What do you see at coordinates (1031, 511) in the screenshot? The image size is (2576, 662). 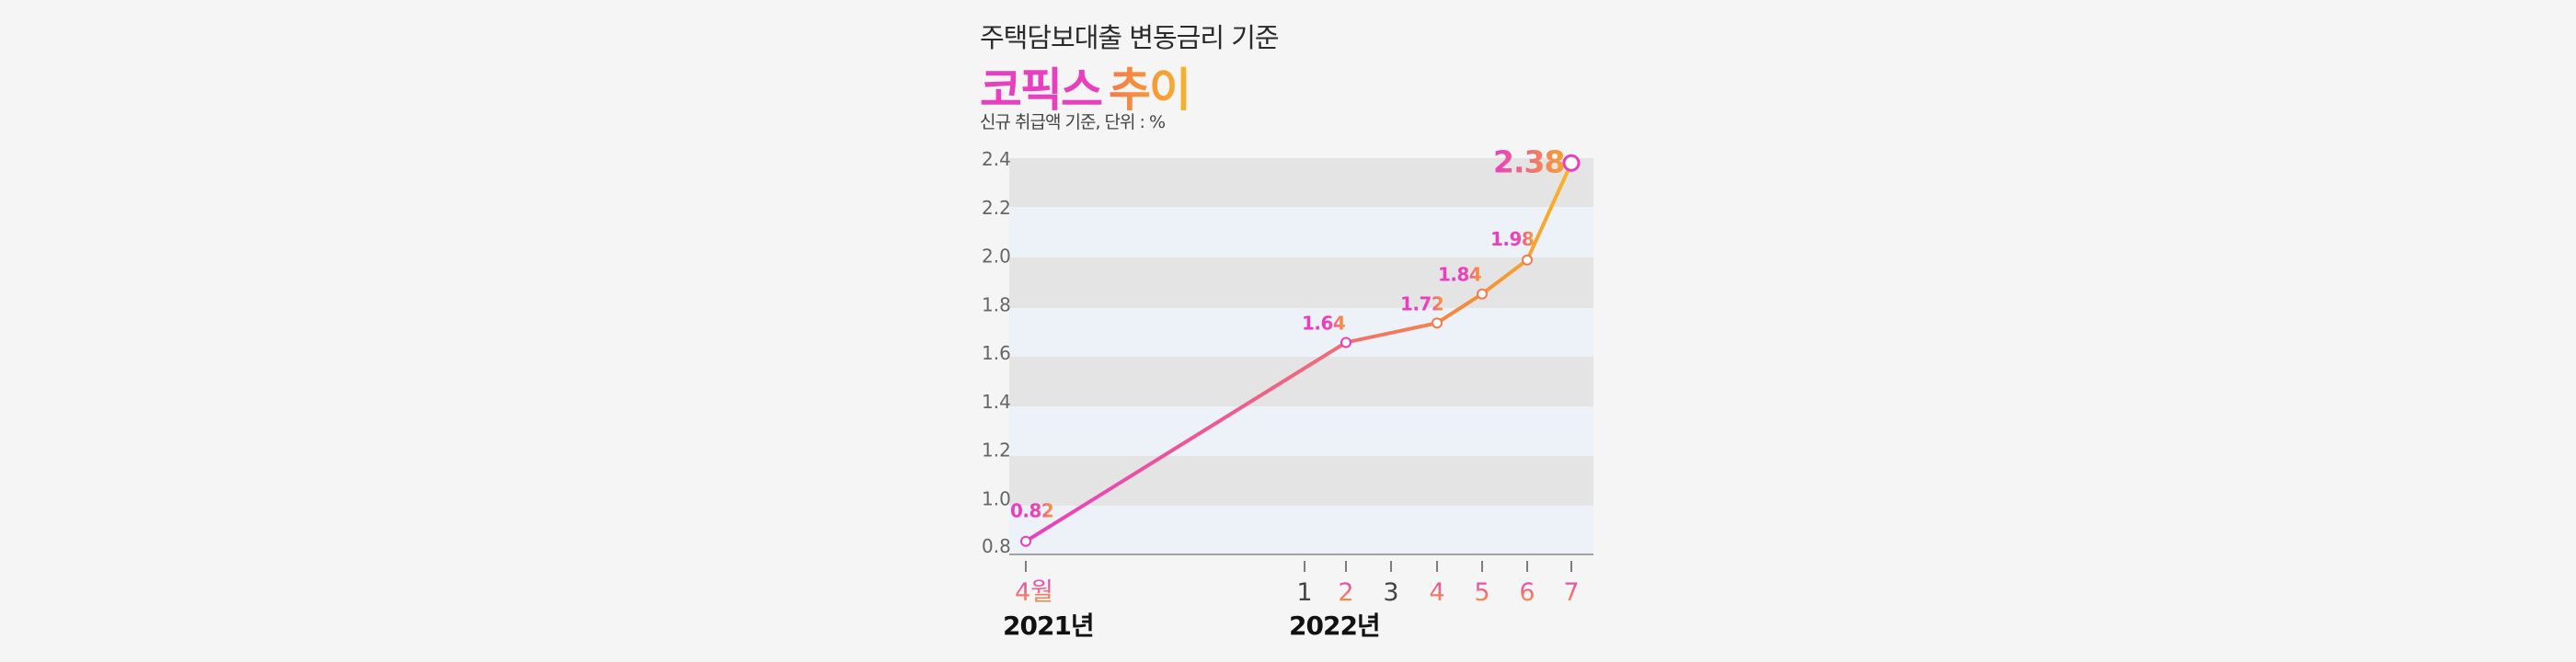 I see `data-label: 0.82` at bounding box center [1031, 511].